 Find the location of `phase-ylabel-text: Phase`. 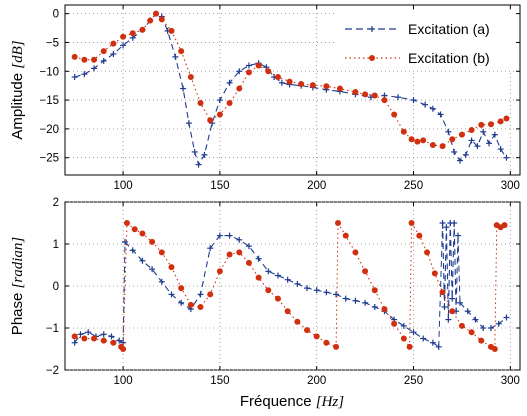

phase-ylabel-text: Phase is located at coordinates (17, 311).